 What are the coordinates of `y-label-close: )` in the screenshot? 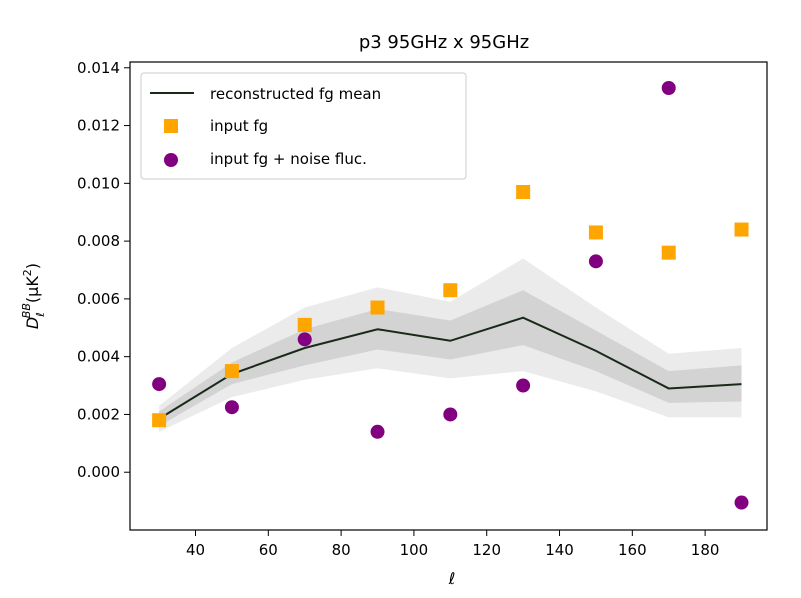 It's located at (32, 266).